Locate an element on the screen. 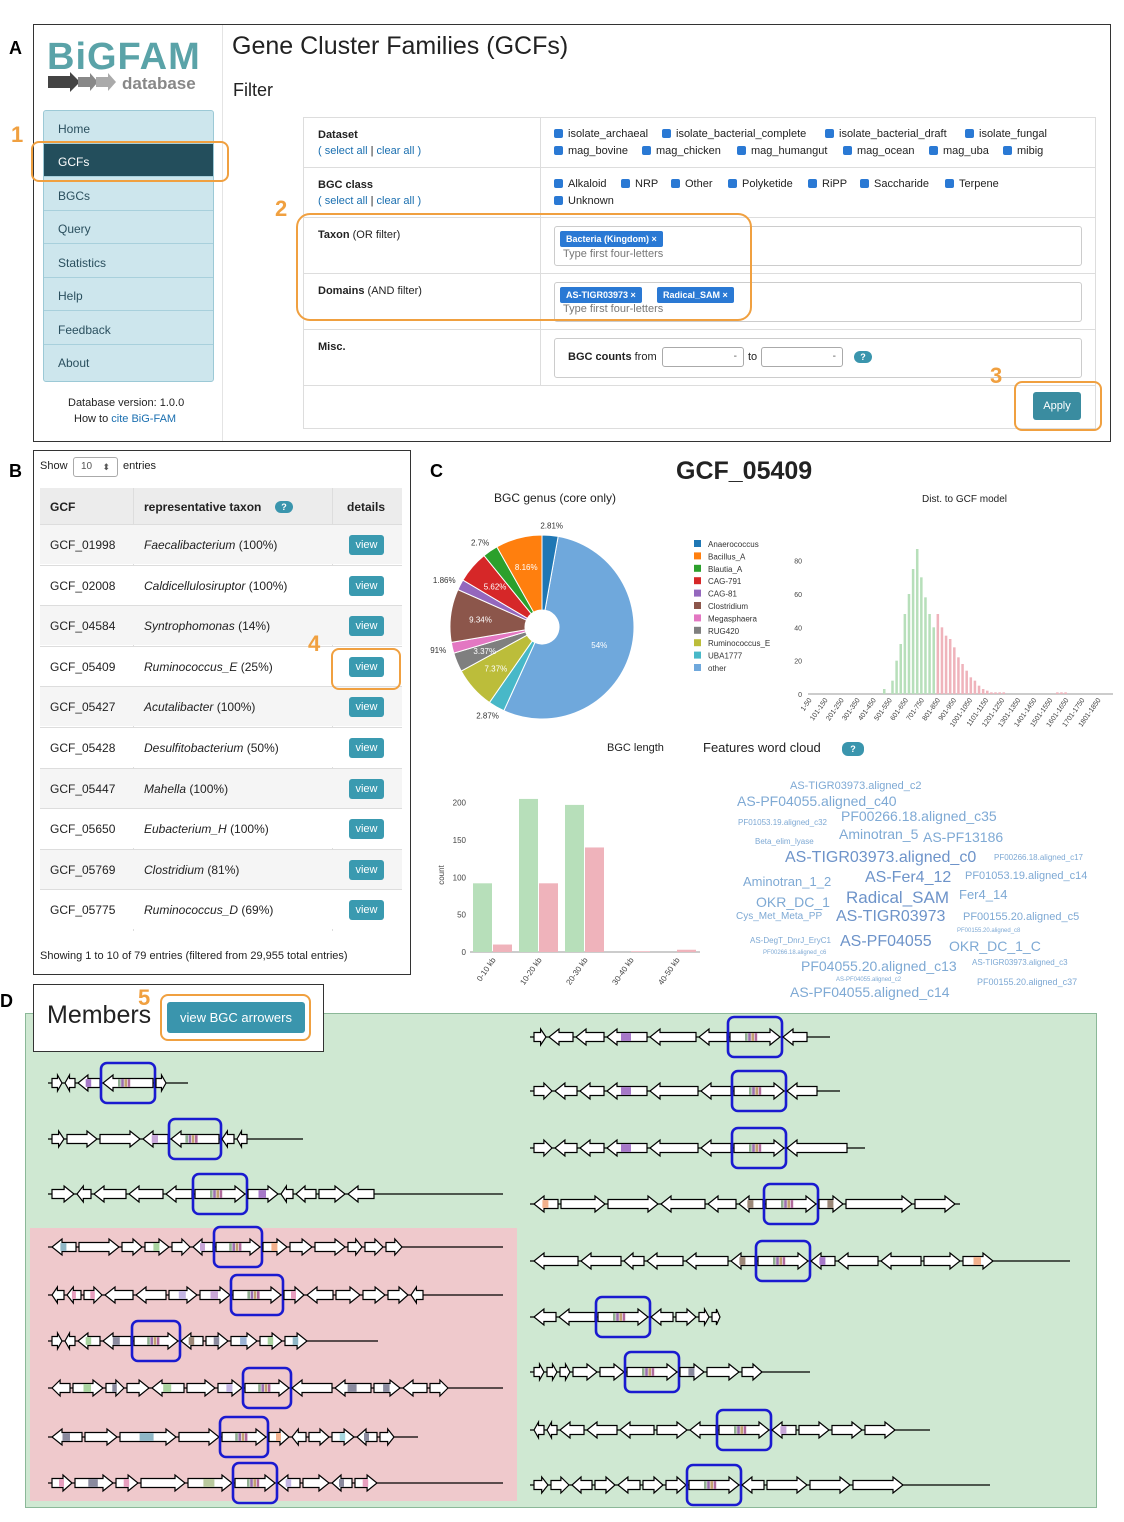 The height and width of the screenshot is (1522, 1124). cite-link: cite BiG-FAM is located at coordinates (144, 419).